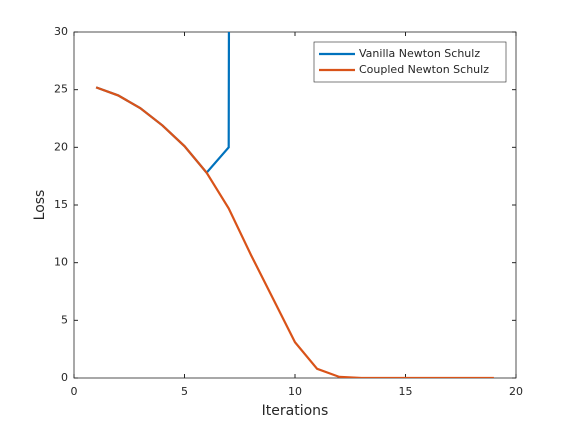 The height and width of the screenshot is (425, 570). I want to click on x-tick-label: 5, so click(184, 391).